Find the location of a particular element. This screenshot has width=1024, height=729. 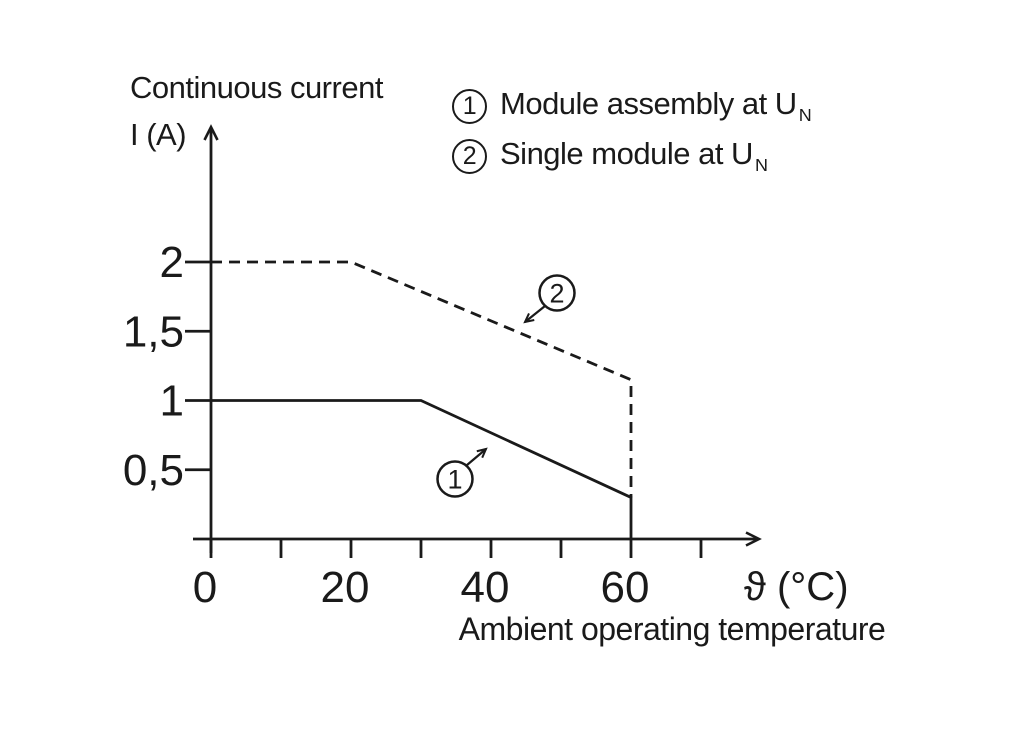

series-1-callout-arrow-icon is located at coordinates (477, 456).